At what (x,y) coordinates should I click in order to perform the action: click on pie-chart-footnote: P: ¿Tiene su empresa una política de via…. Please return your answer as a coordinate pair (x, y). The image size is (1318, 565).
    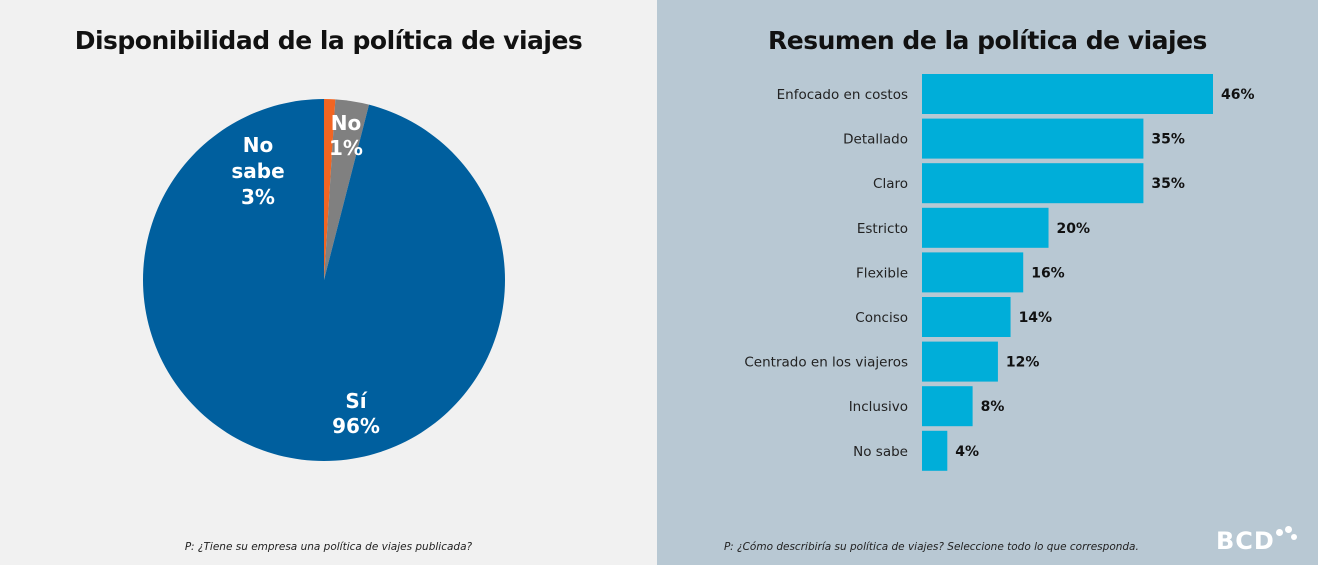
    Looking at the image, I should click on (328, 547).